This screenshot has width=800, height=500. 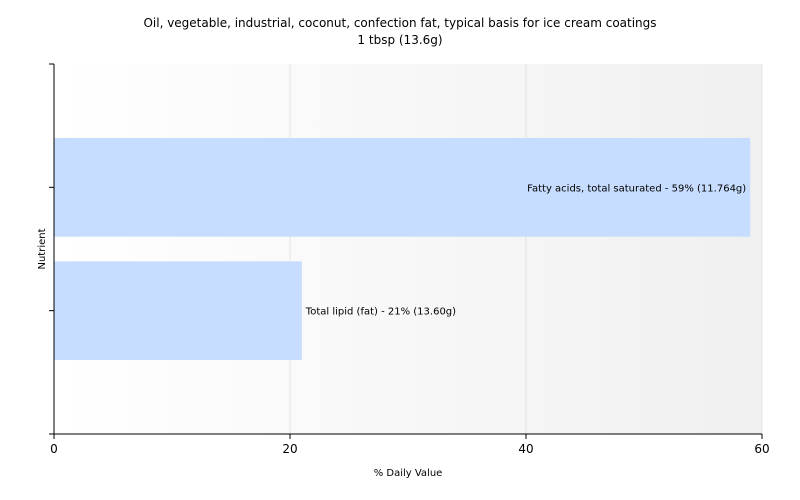 I want to click on chart-subtitle: 1 tbsp (13.6g), so click(x=399, y=40).